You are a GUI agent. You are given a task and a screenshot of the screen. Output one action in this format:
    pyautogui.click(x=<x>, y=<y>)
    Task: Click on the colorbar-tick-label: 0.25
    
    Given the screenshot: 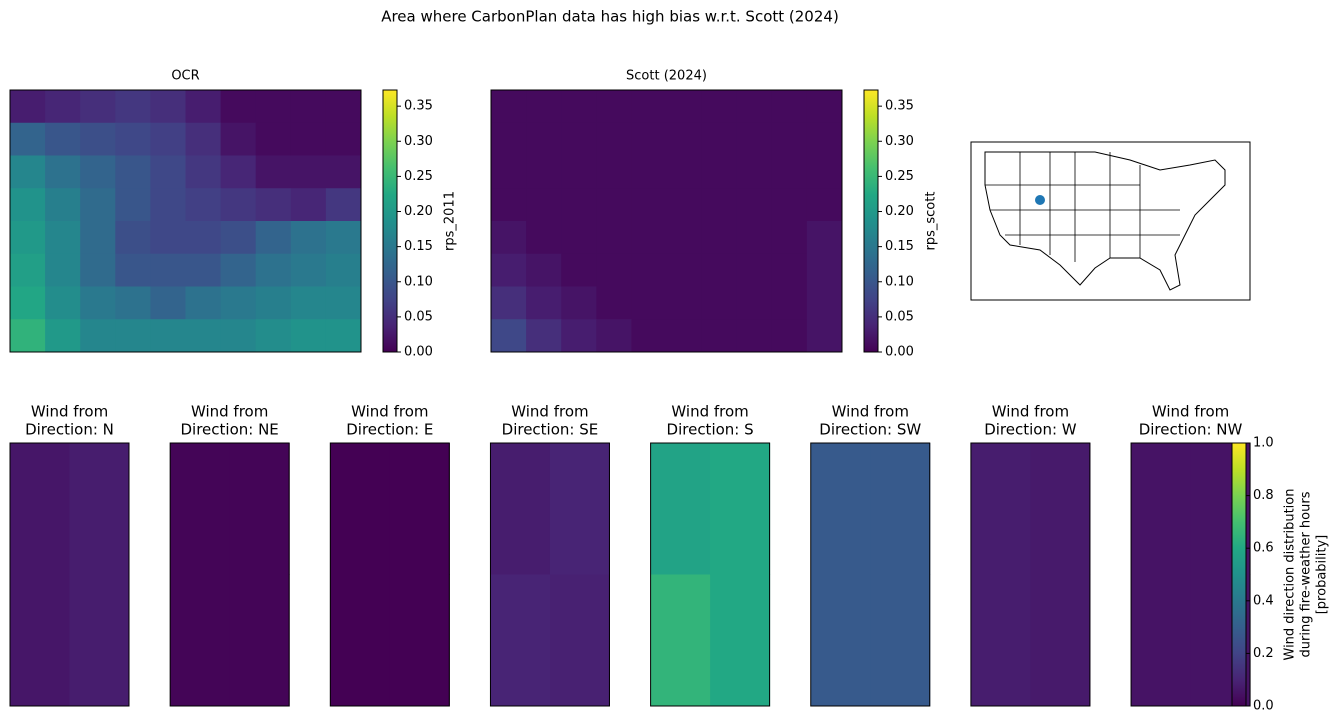 What is the action you would take?
    pyautogui.click(x=418, y=176)
    